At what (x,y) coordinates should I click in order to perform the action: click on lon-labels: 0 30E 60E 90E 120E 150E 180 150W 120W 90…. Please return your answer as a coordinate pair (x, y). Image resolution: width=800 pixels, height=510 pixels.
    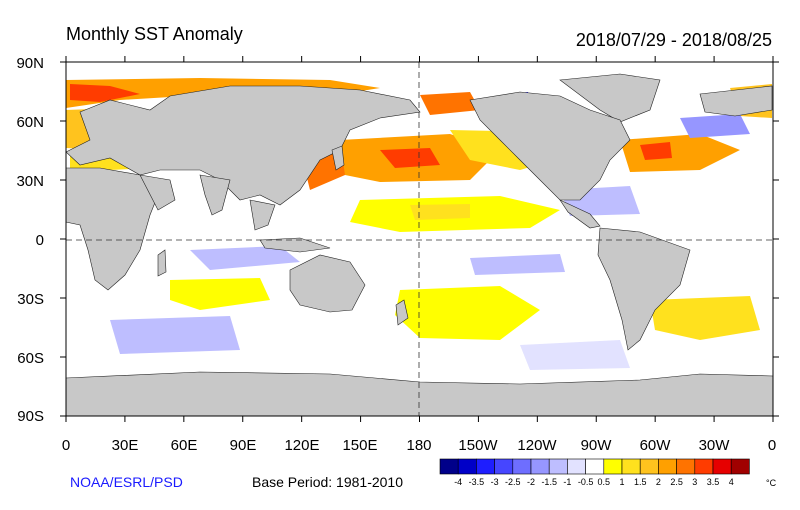
    Looking at the image, I should click on (419, 445).